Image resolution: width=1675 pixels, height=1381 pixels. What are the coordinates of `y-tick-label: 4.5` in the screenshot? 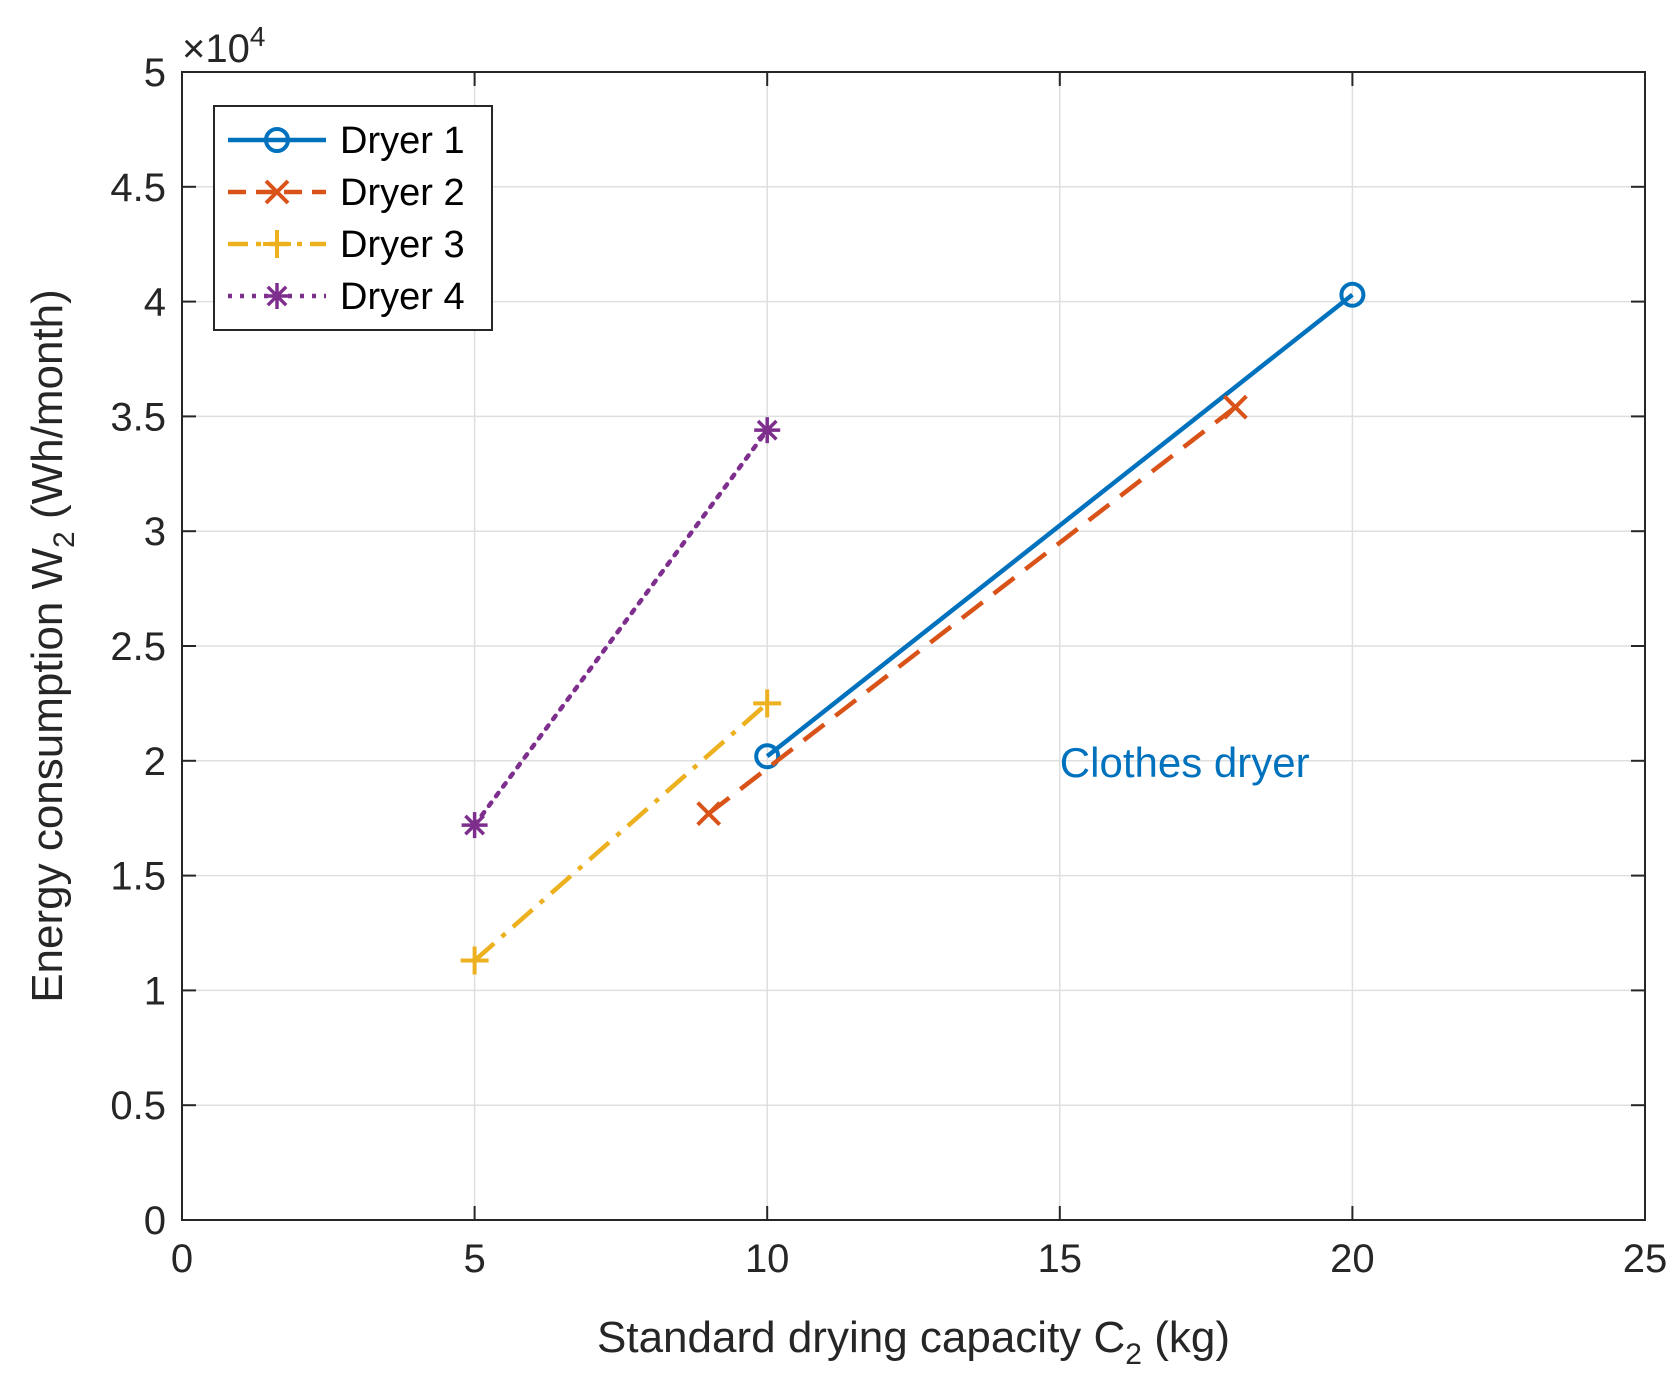 It's located at (138, 188).